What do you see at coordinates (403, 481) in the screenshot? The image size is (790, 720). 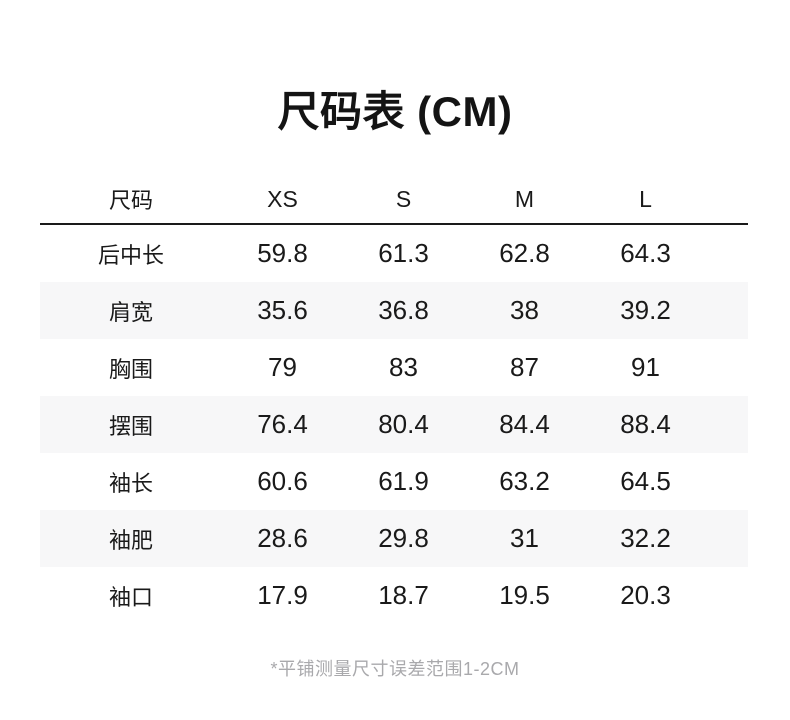 I see `cell-value: 61.9` at bounding box center [403, 481].